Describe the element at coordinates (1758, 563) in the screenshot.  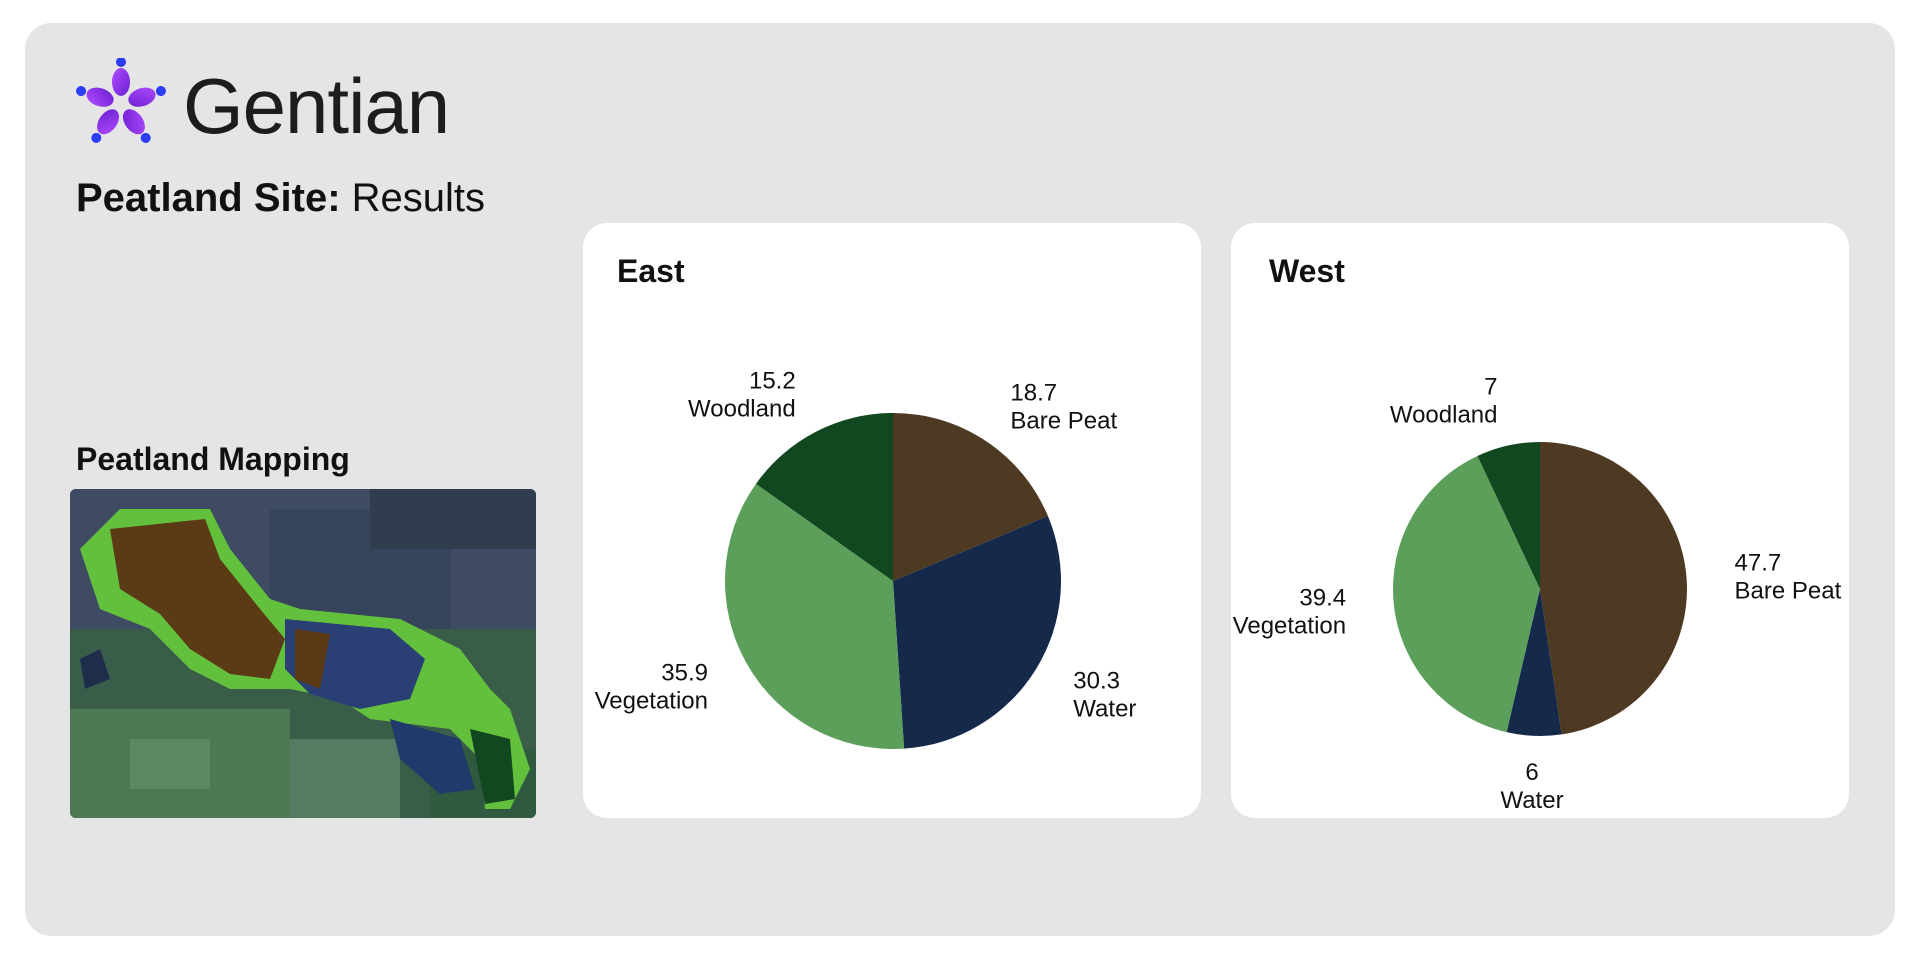
I see `pie-value-label-west-bare-peat: 47.7` at that location.